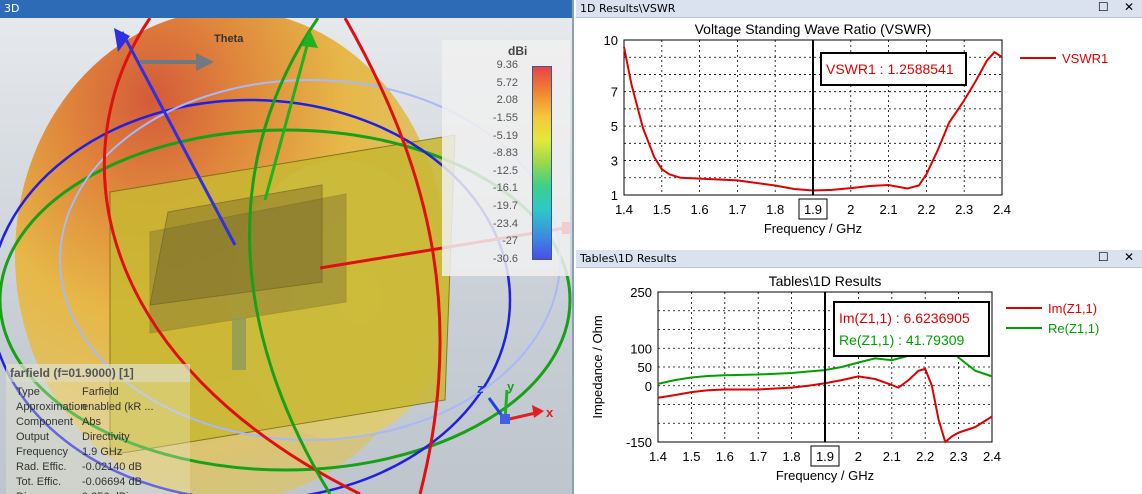 Image resolution: width=1142 pixels, height=494 pixels. I want to click on info-key: Frequency, so click(42, 452).